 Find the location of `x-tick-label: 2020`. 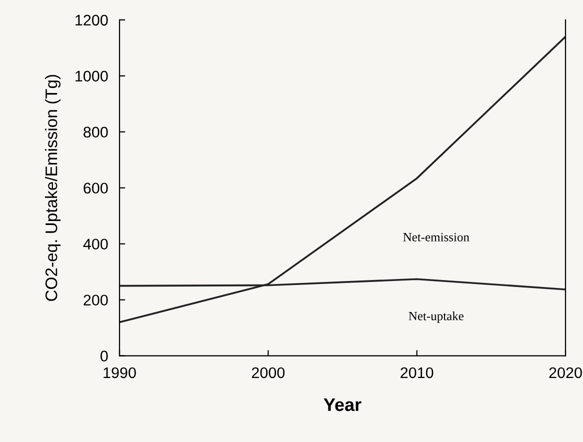

x-tick-label: 2020 is located at coordinates (565, 372).